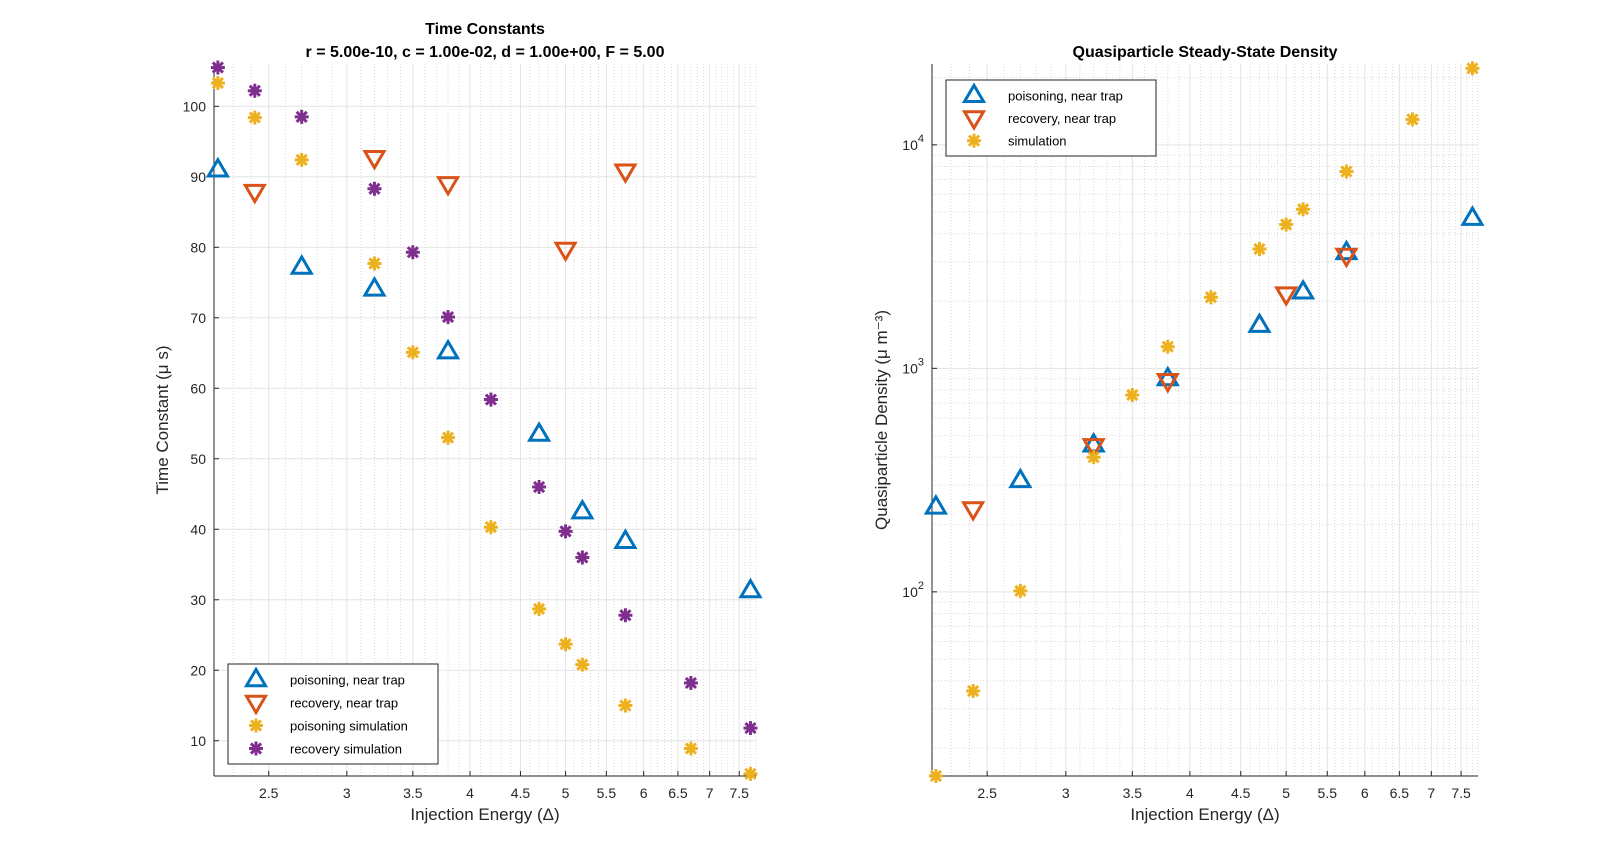  Describe the element at coordinates (1205, 52) in the screenshot. I see `chart-title: Quasiparticle Steady-State Density` at that location.